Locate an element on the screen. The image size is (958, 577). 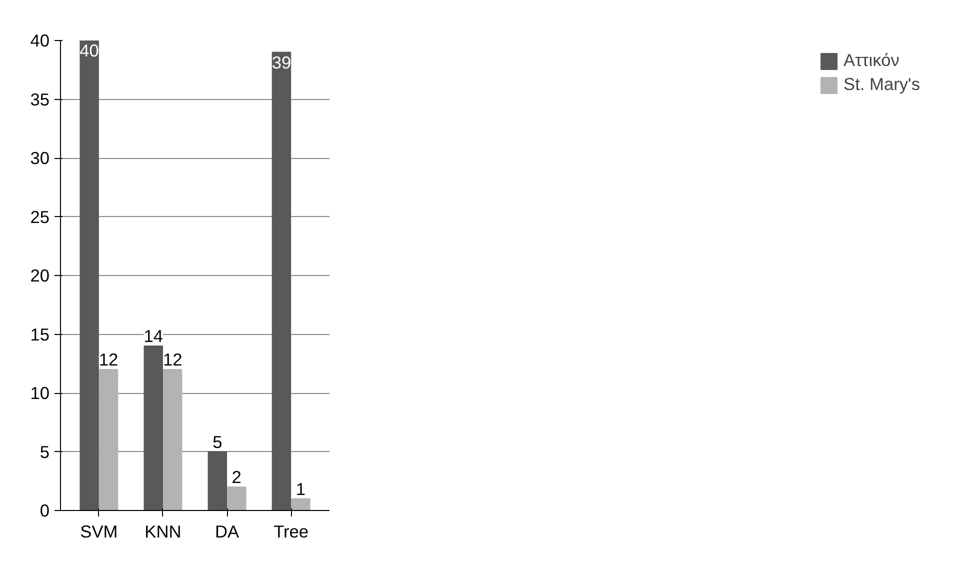
y-tick-label: 40 is located at coordinates (40, 40).